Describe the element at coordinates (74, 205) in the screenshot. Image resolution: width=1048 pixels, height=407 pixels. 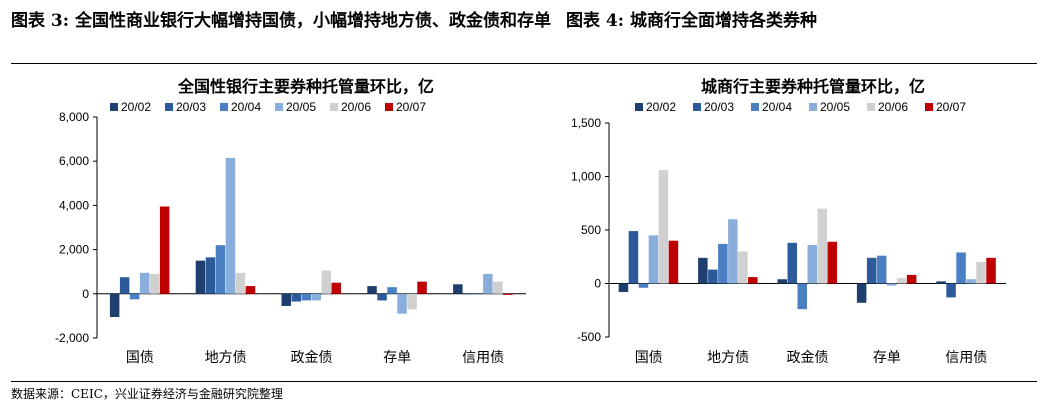
I see `y-tick-label: 4,000` at that location.